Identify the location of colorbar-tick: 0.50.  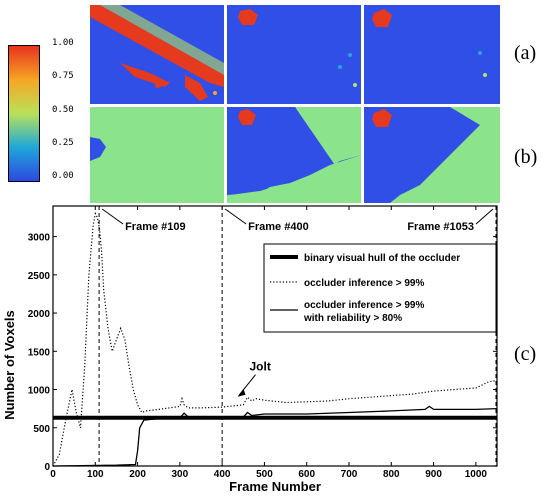
(63, 110).